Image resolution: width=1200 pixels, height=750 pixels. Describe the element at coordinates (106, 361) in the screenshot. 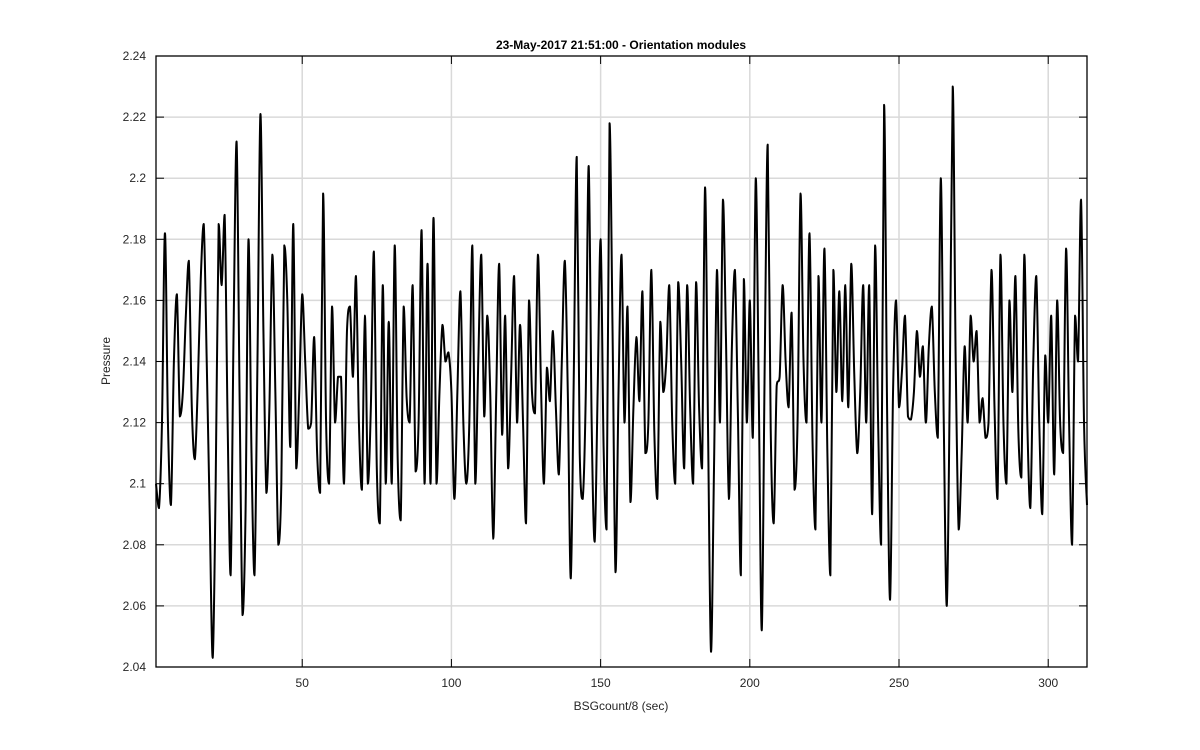

I see `y-axis-label: Pressure` at that location.